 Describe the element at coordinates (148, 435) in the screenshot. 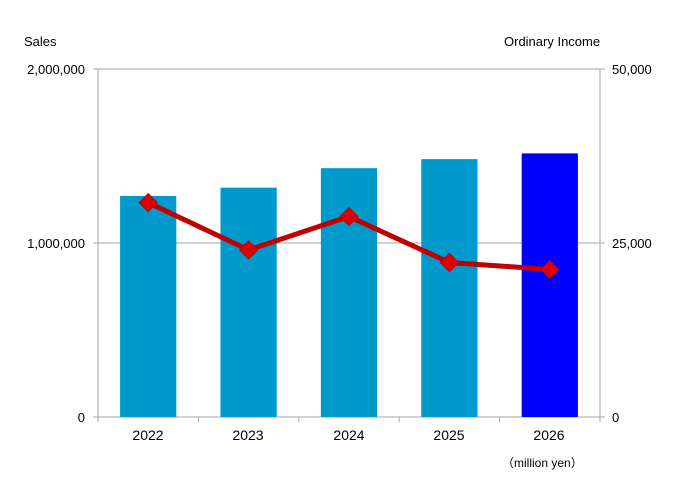

I see `x-tick-label: 2022` at that location.